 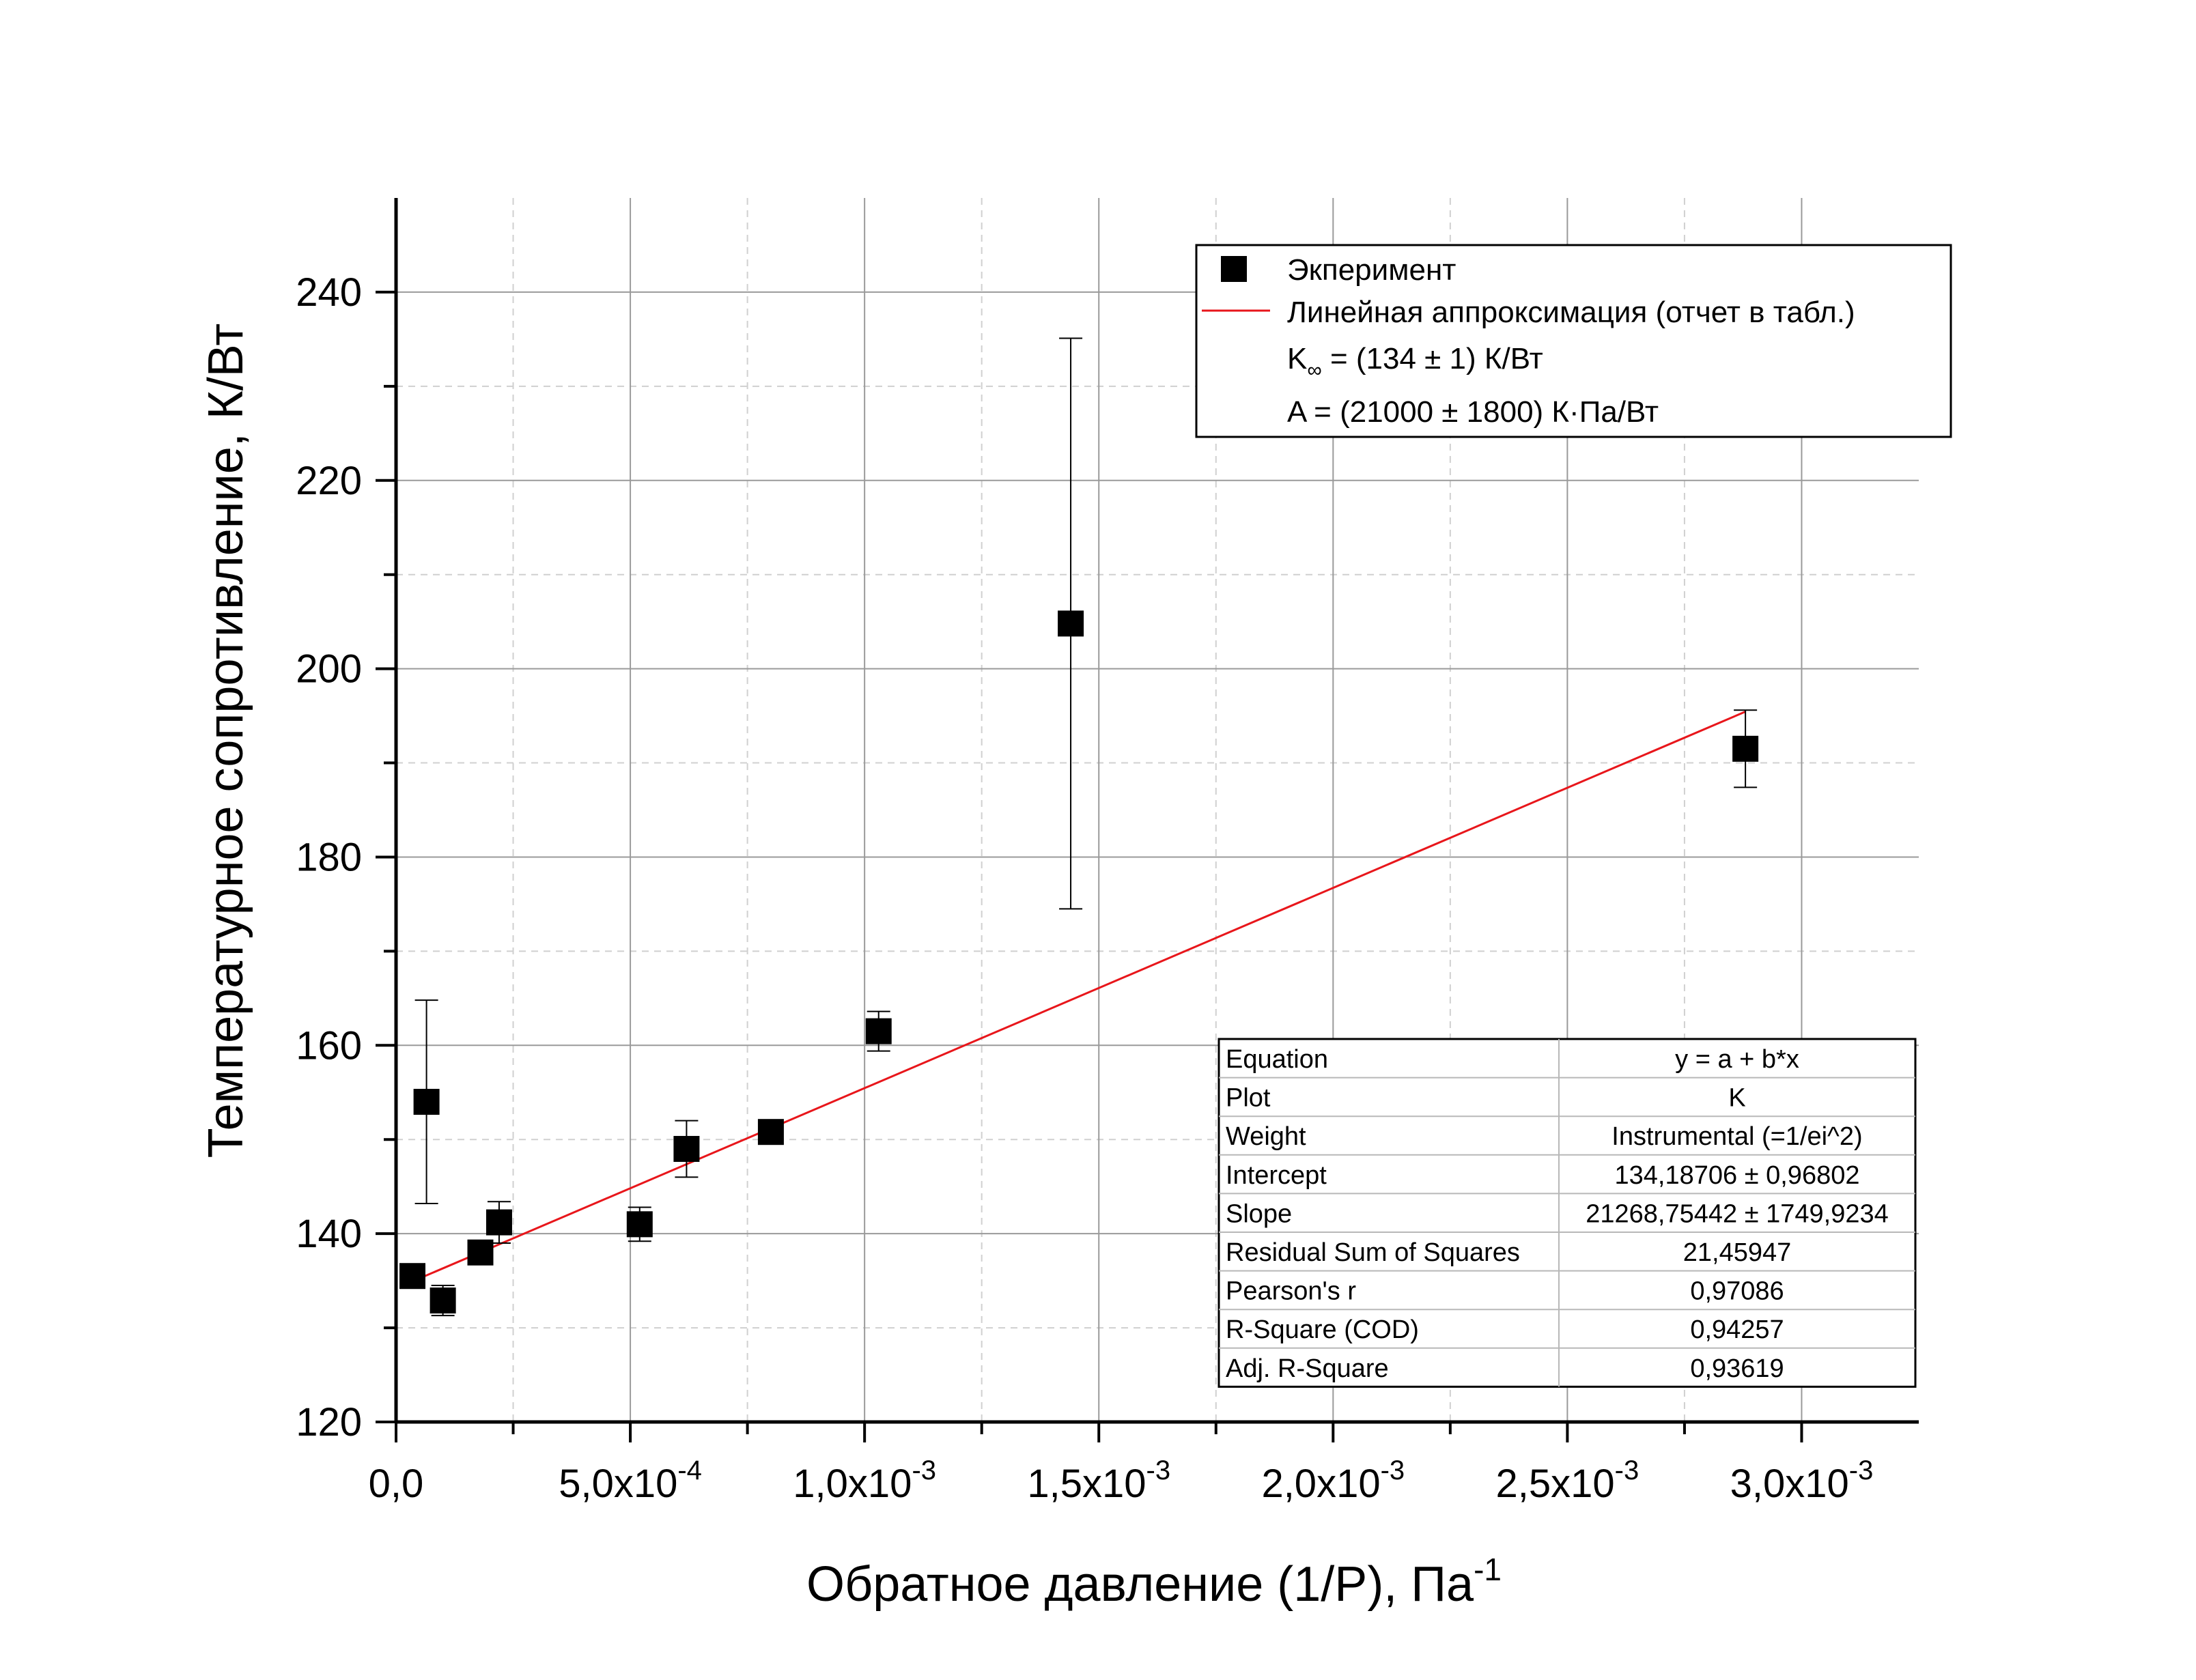 What do you see at coordinates (1737, 1136) in the screenshot?
I see `fit-table-value: Instrumental (=1/ei^2)` at bounding box center [1737, 1136].